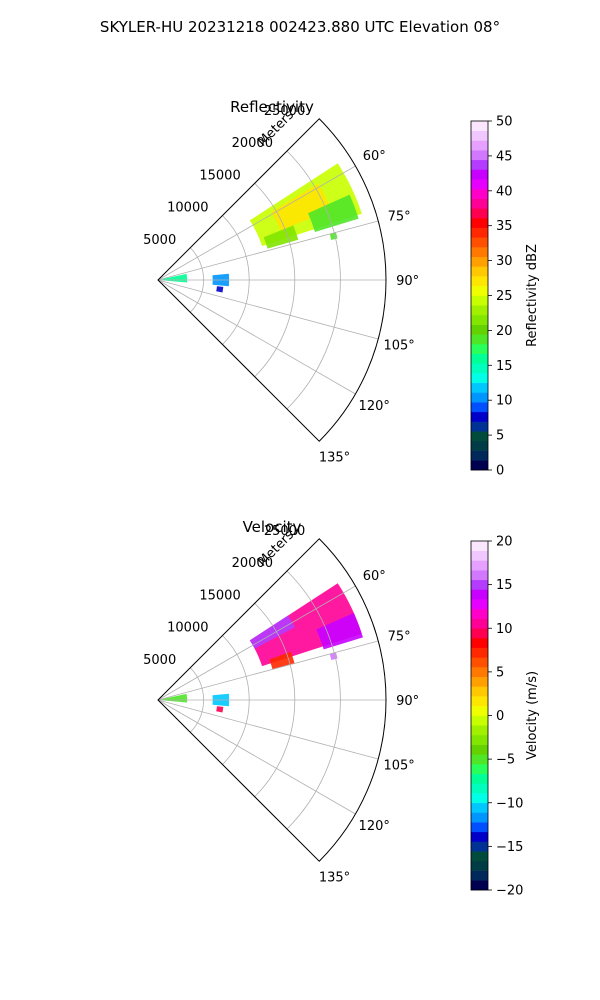 This screenshot has width=600, height=1000. What do you see at coordinates (509, 803) in the screenshot?
I see `colorbar-tick-label: −10` at bounding box center [509, 803].